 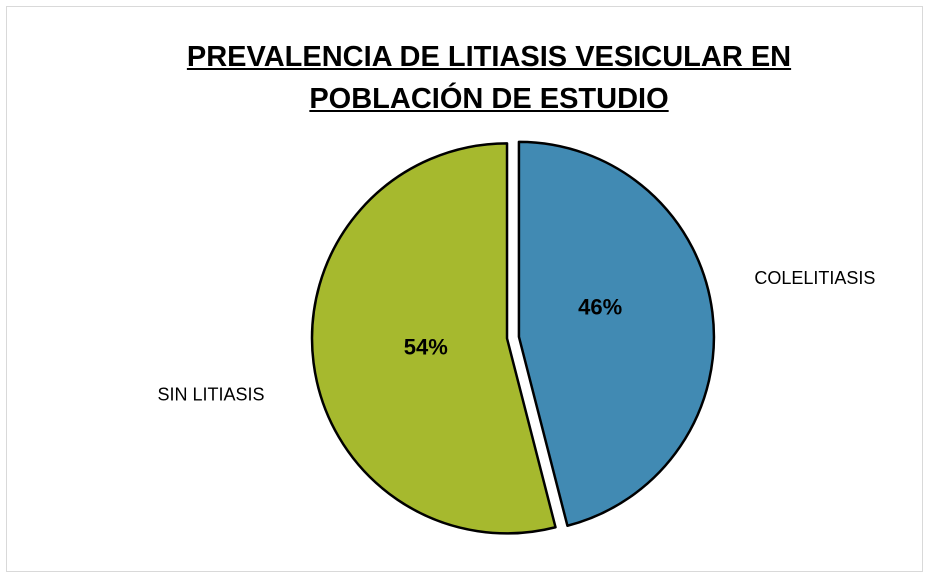 What do you see at coordinates (616, 333) in the screenshot?
I see `pie-slice` at bounding box center [616, 333].